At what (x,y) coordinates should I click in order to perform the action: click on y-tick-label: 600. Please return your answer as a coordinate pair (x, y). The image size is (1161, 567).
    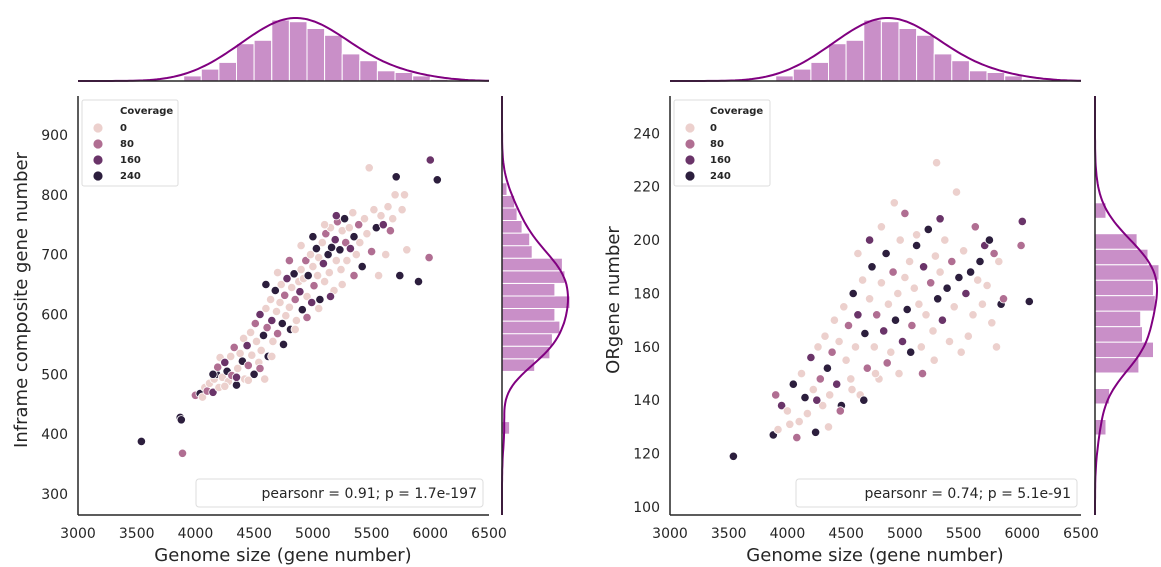
    Looking at the image, I should click on (54, 315).